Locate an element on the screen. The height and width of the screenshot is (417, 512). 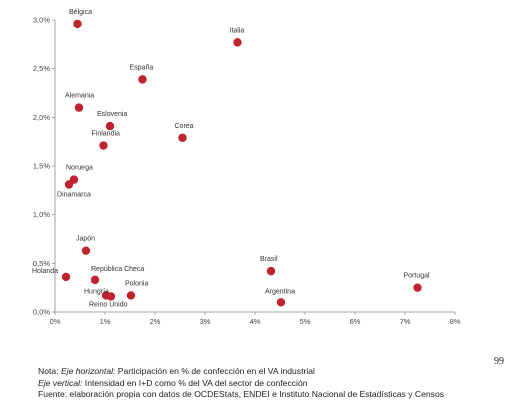
y-axis-ticks: 0,0% 0,5% 1,0% 1,5% 2,0% 2,5% 3,0% is located at coordinates (44, 166).